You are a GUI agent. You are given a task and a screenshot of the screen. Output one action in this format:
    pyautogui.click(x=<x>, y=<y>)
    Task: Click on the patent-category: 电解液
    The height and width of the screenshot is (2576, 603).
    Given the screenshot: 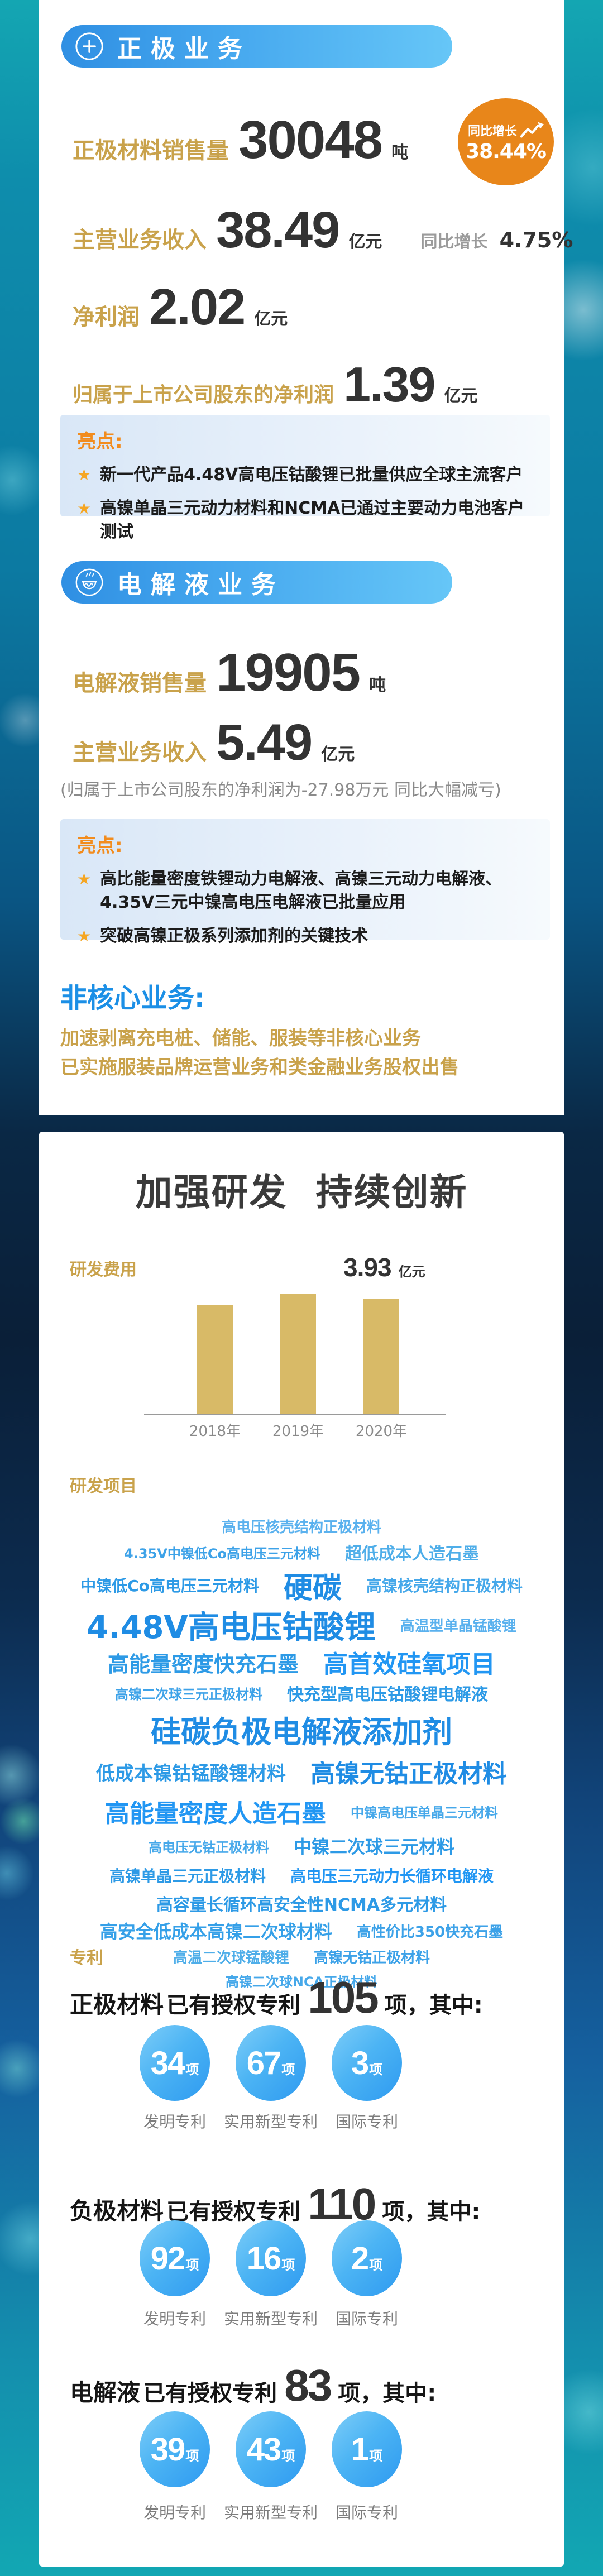 What is the action you would take?
    pyautogui.click(x=106, y=2392)
    